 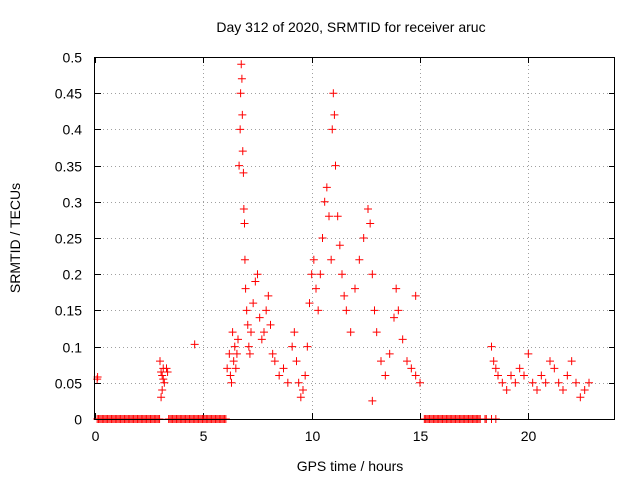 I want to click on x-tick-label: 0, so click(x=96, y=436).